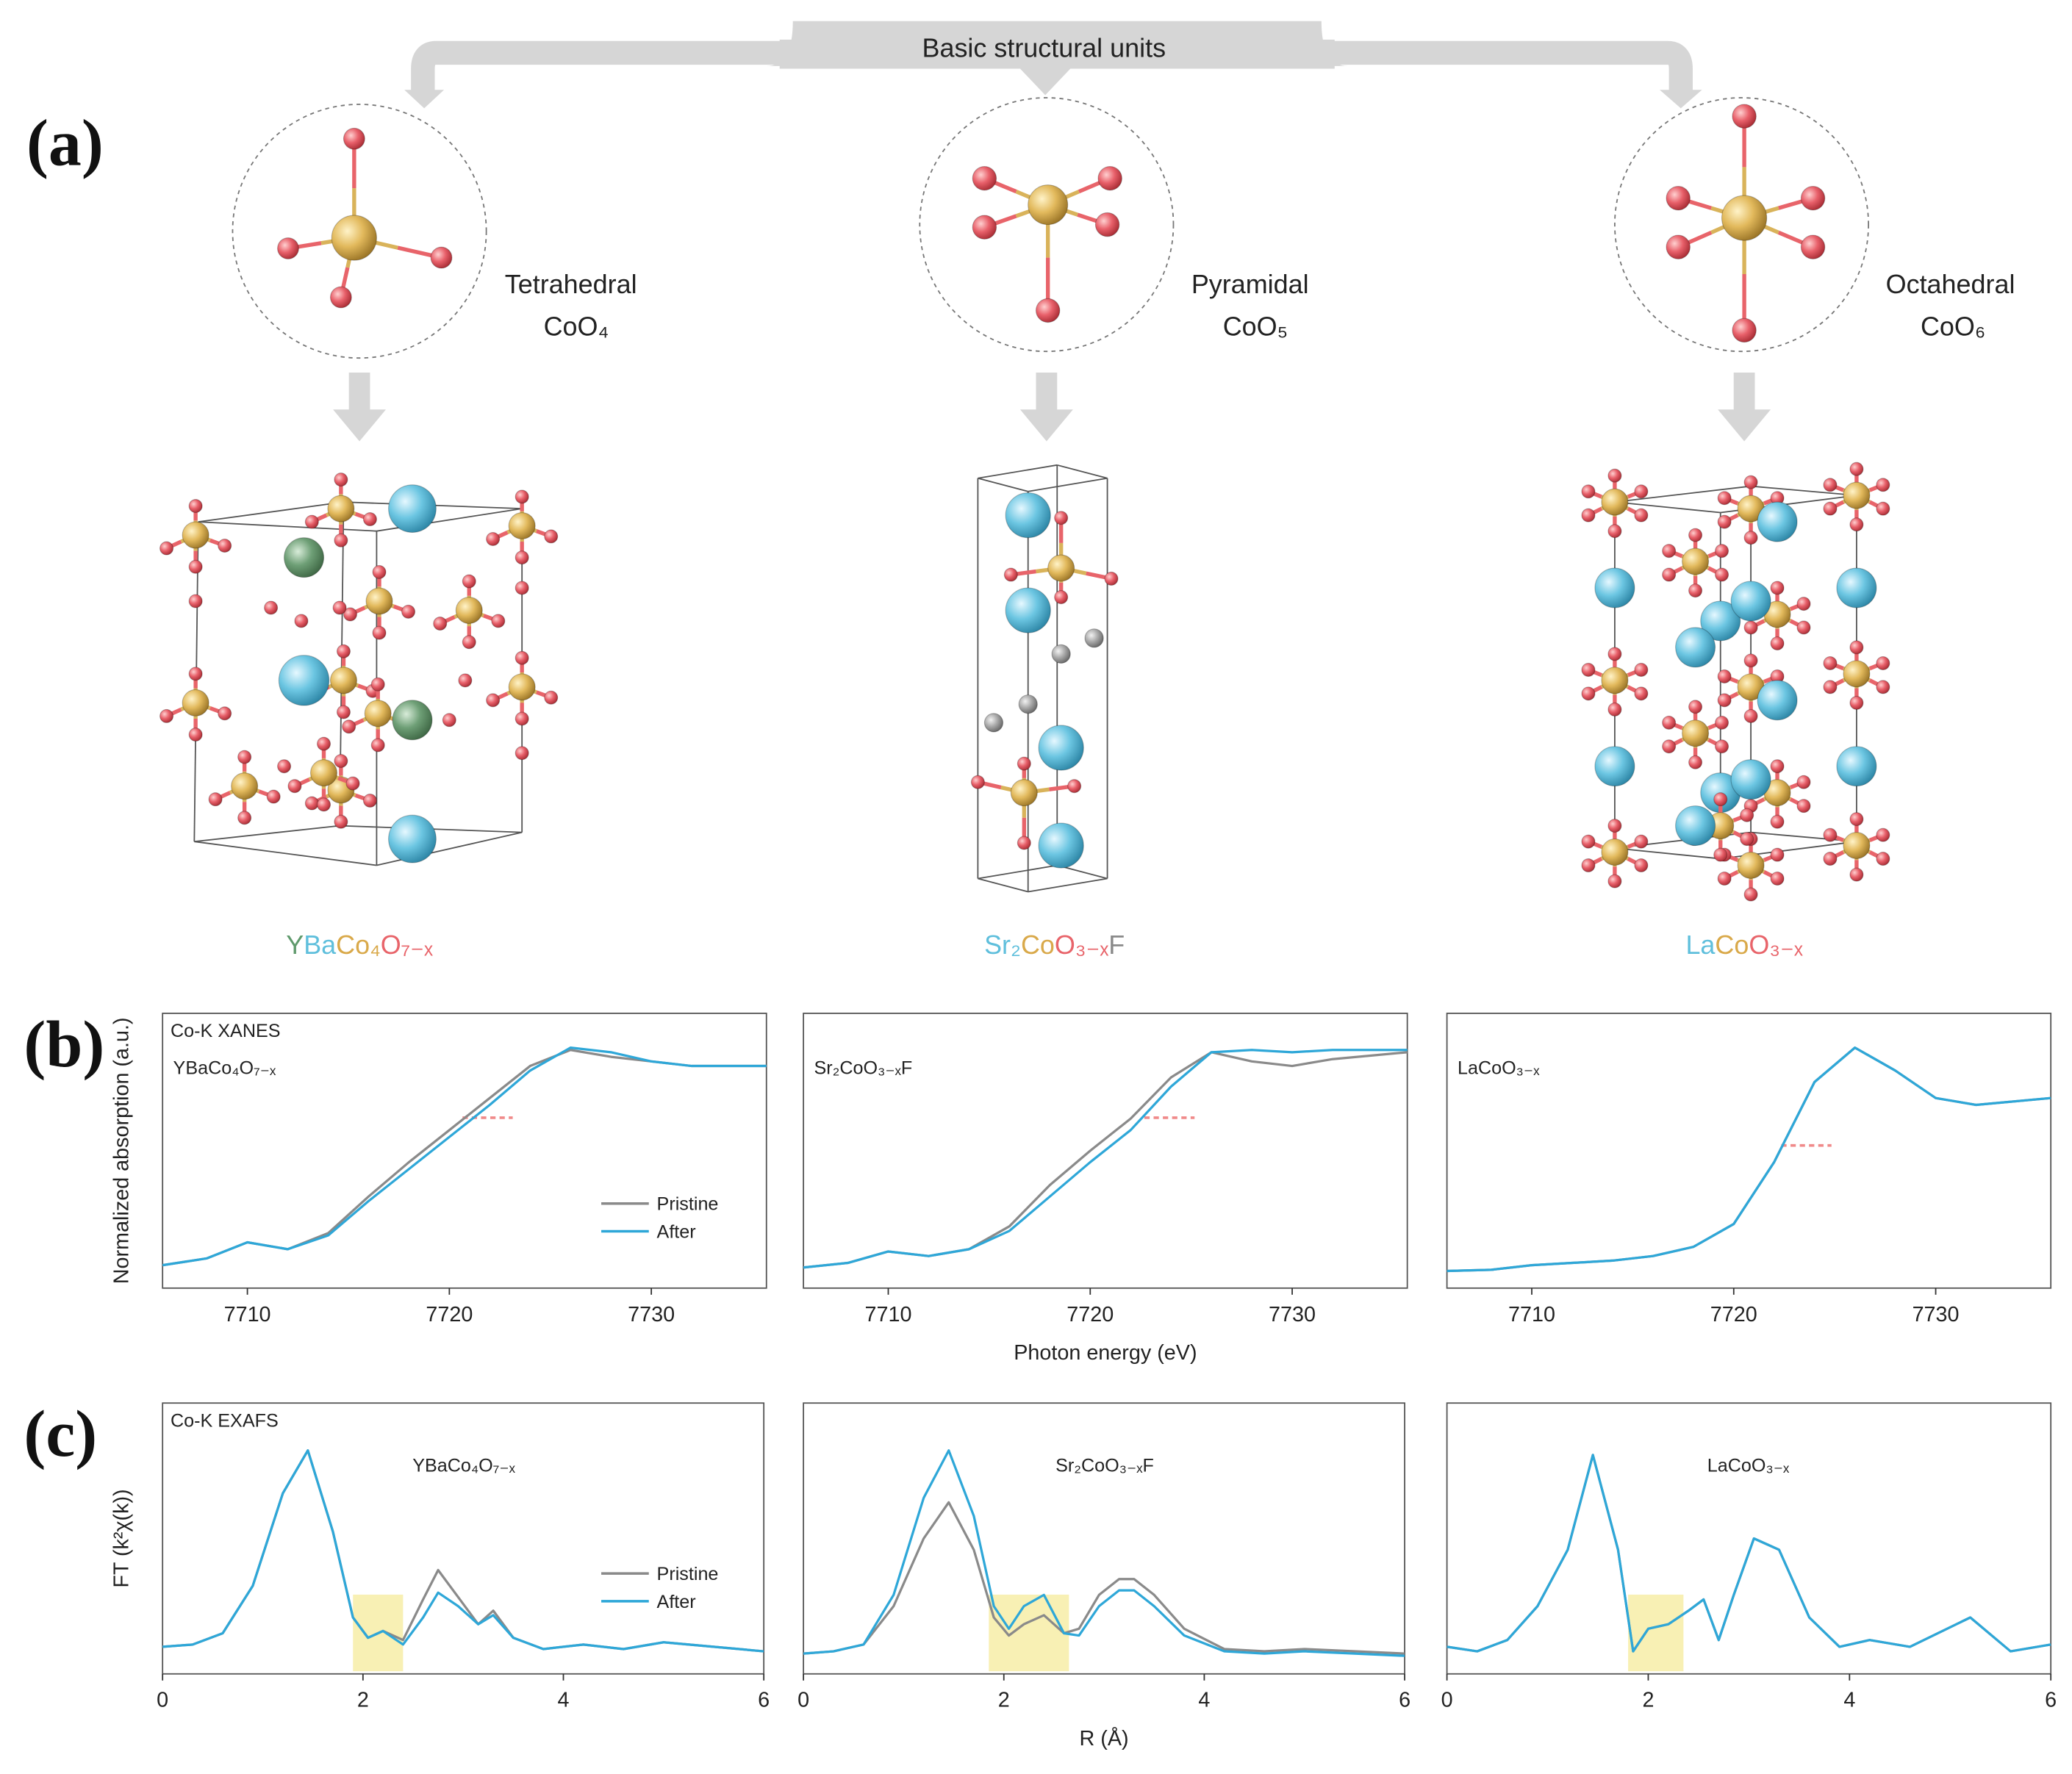  What do you see at coordinates (363, 1700) in the screenshot?
I see `x-tick-label: 2` at bounding box center [363, 1700].